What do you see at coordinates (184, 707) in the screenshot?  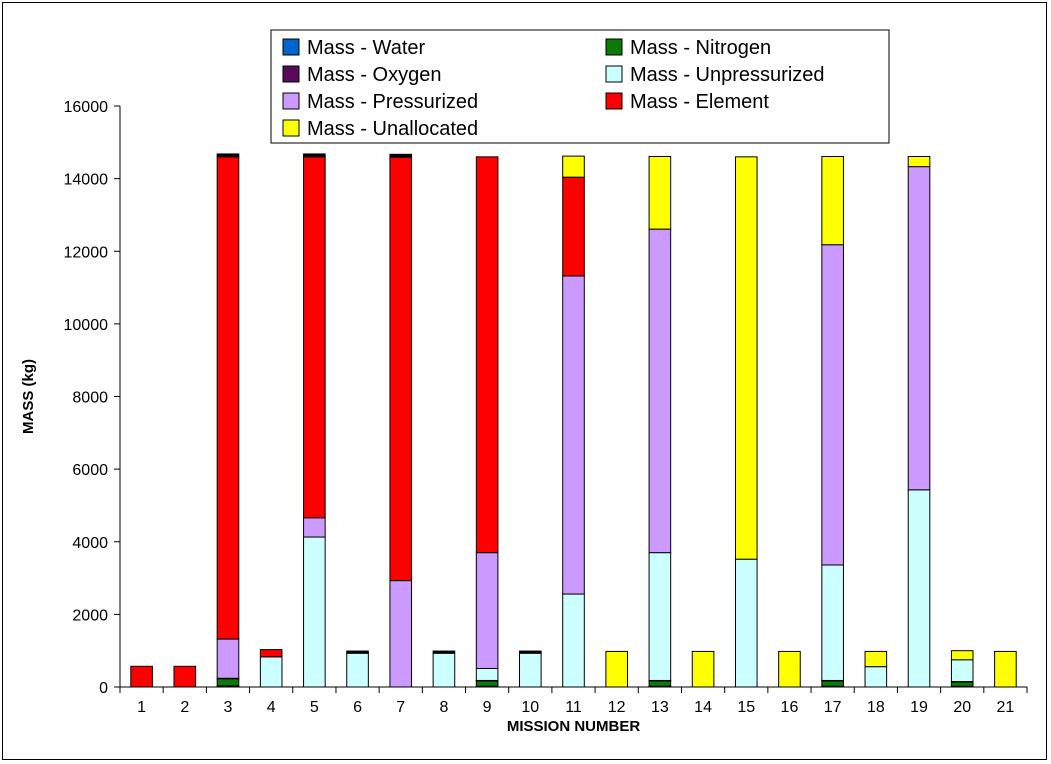 I see `x-tick-label: 2` at bounding box center [184, 707].